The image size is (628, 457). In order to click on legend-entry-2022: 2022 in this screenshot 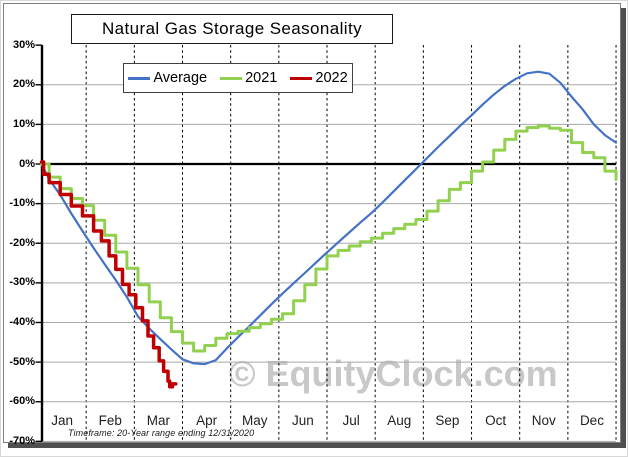, I will do `click(319, 78)`.